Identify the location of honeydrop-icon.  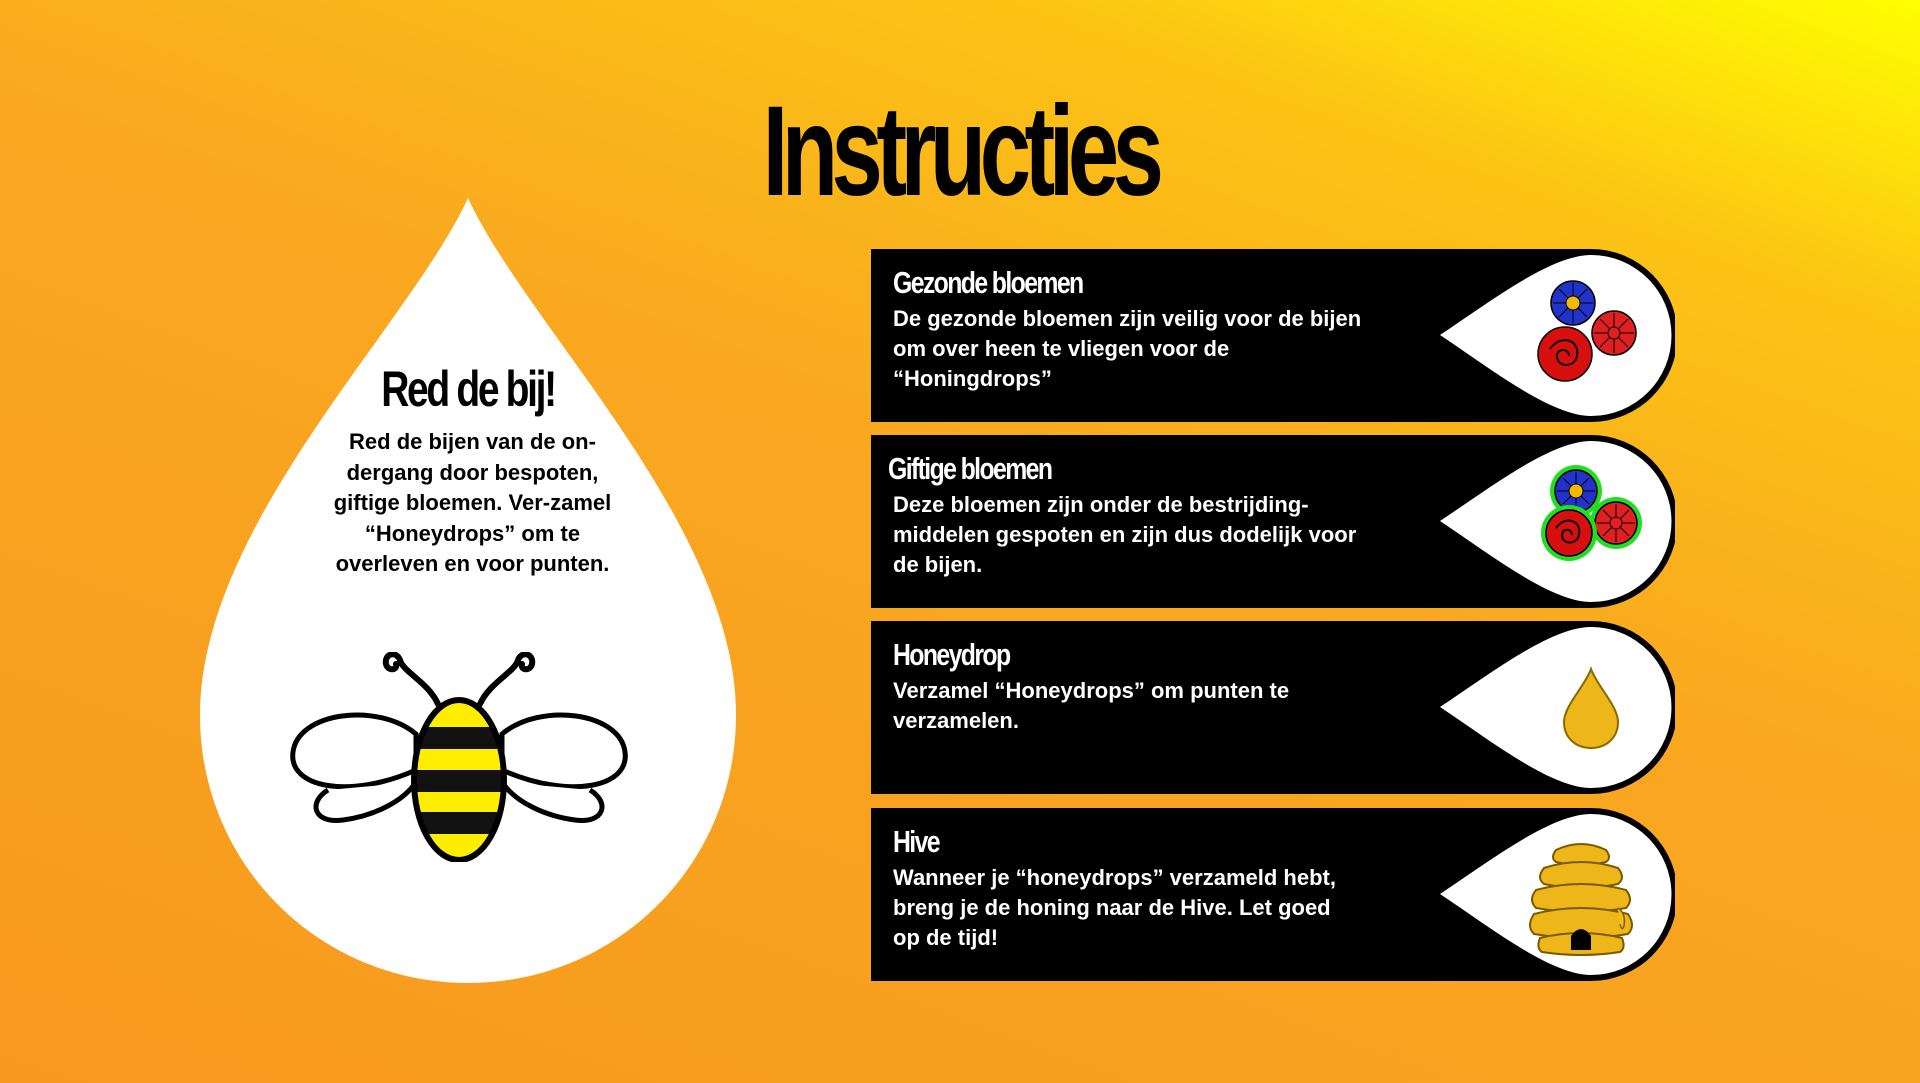
(1591, 708).